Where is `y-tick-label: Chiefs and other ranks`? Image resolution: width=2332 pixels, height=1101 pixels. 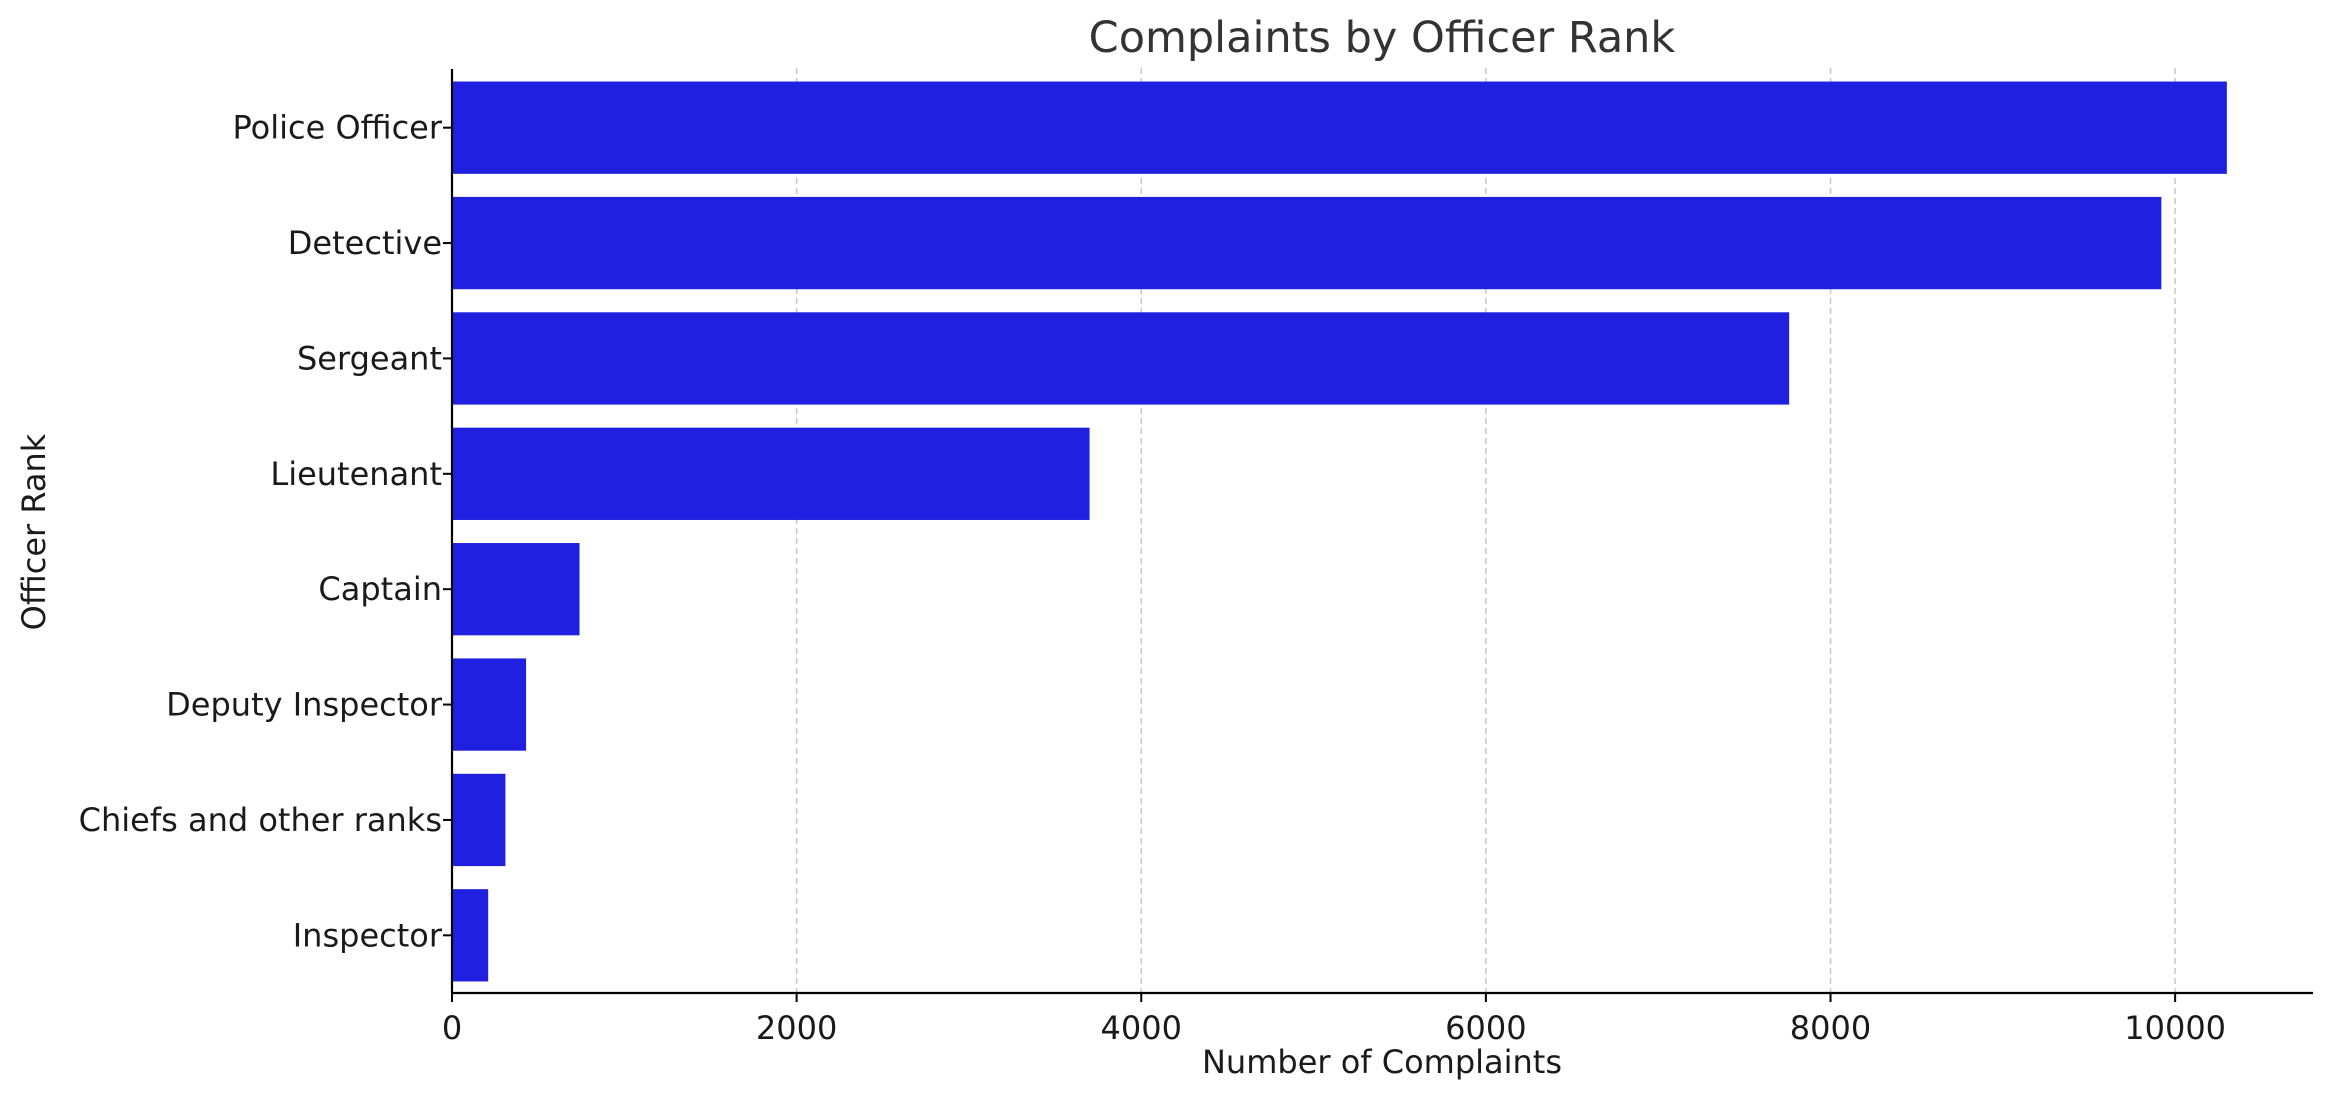 y-tick-label: Chiefs and other ranks is located at coordinates (260, 820).